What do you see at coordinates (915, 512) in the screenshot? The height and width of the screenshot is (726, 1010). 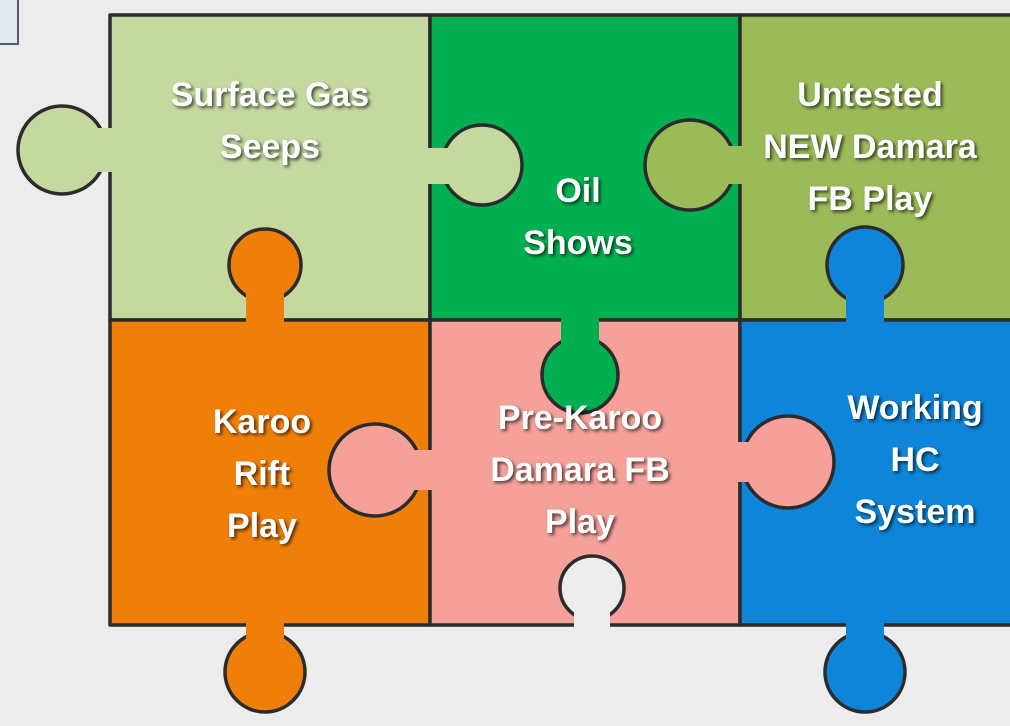 I see `piece-label: System` at bounding box center [915, 512].